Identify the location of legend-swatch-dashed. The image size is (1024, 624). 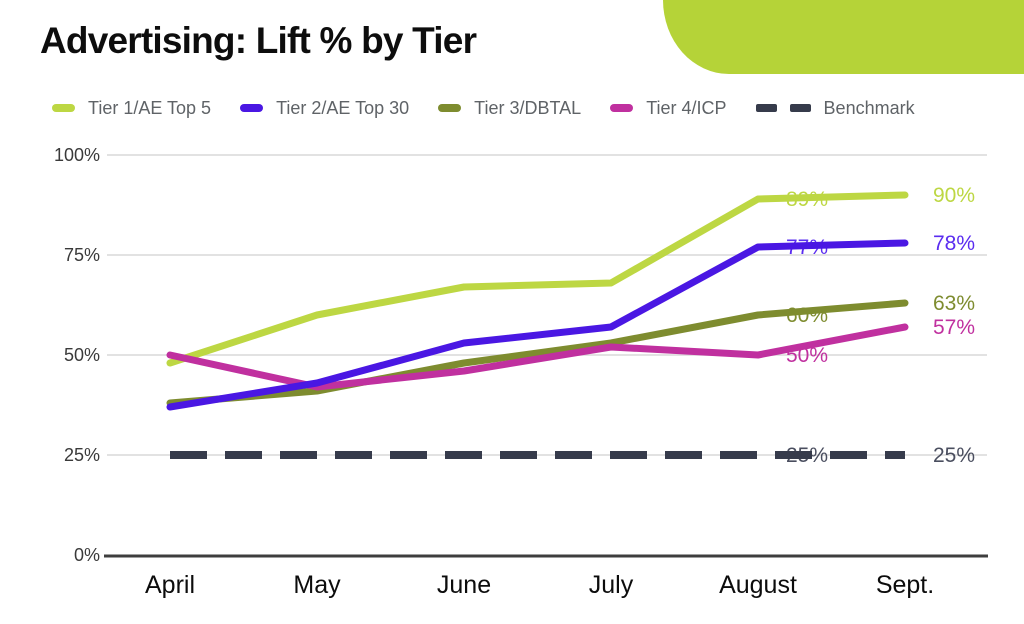
(783, 108).